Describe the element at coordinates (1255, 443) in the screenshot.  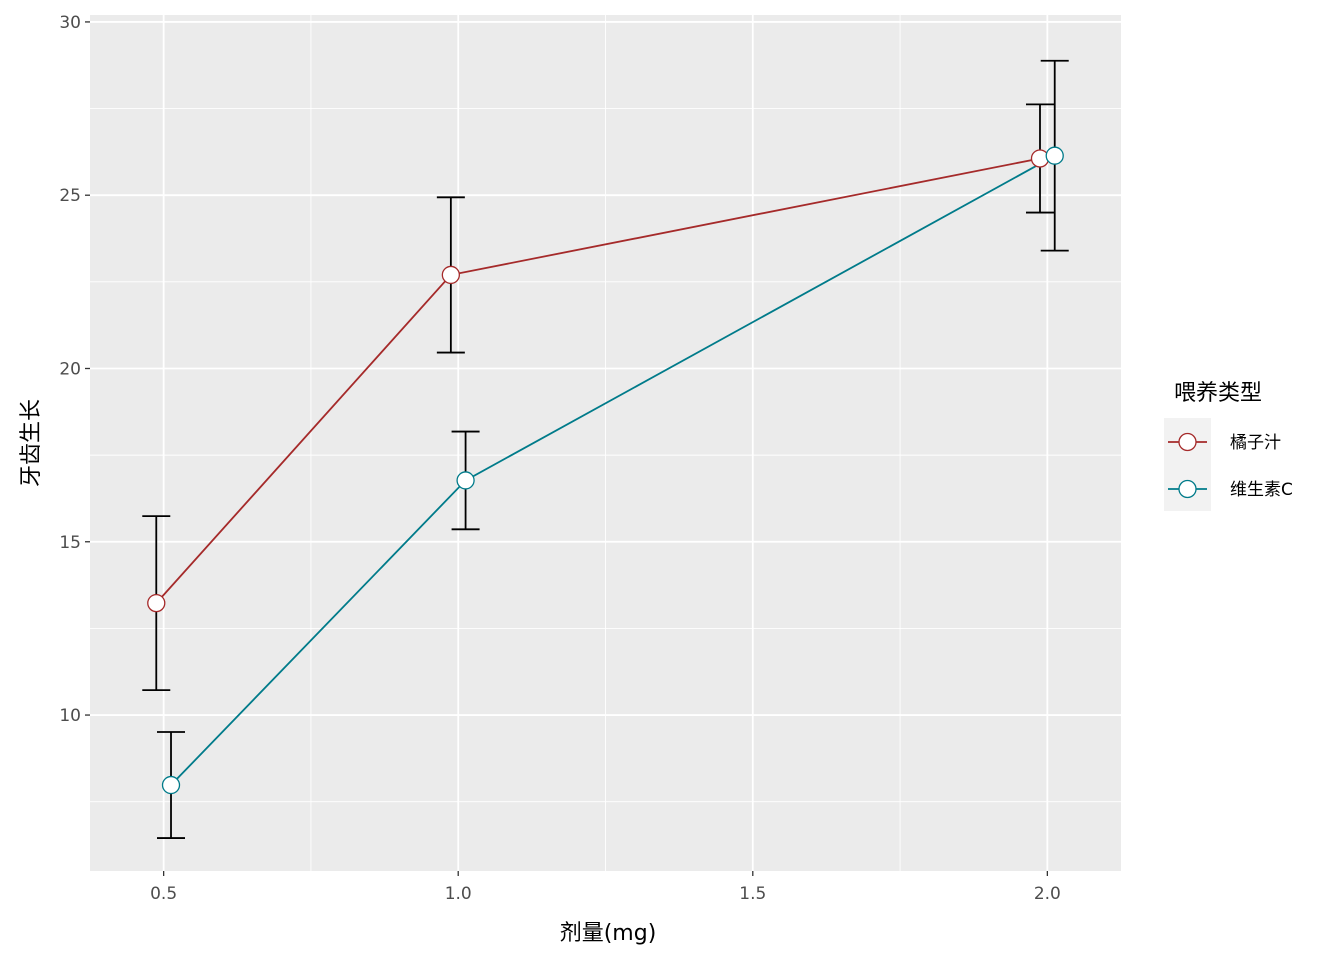
I see `legend-label: 橘子汁` at that location.